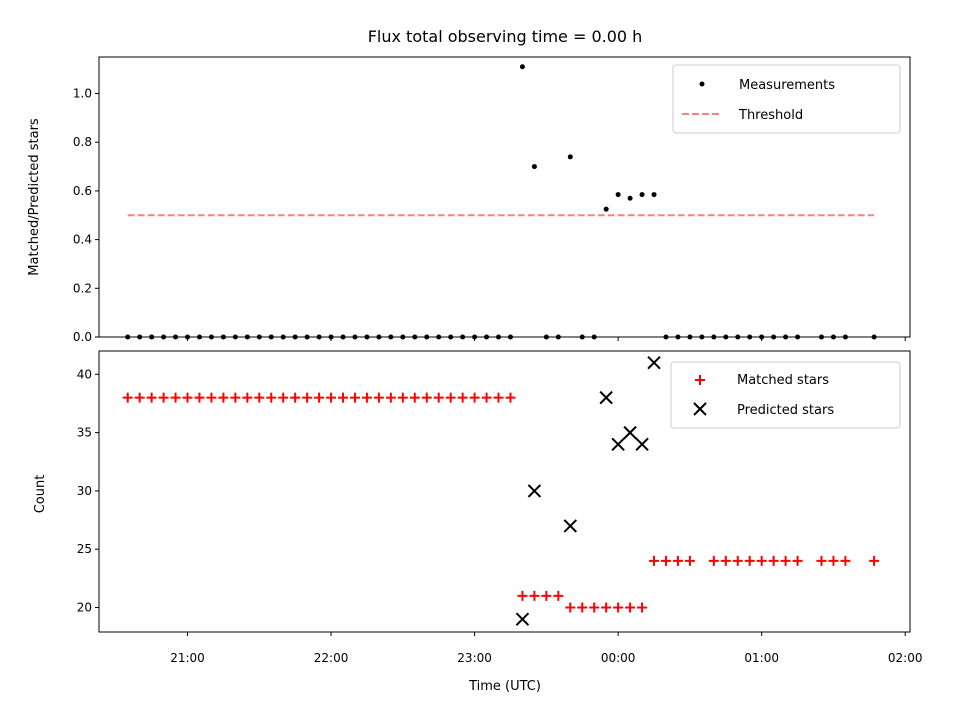 The width and height of the screenshot is (960, 720). What do you see at coordinates (702, 84) in the screenshot?
I see `legend-measurements-marker` at bounding box center [702, 84].